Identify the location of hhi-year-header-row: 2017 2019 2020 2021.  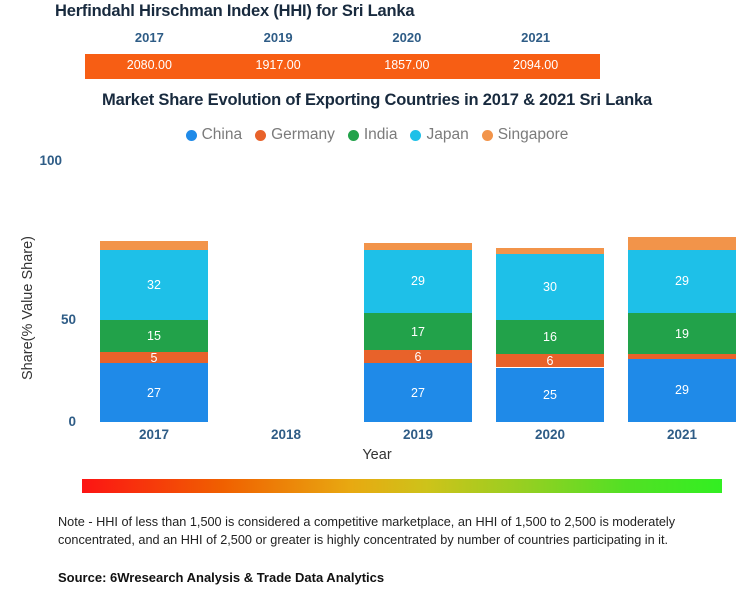
(342, 40).